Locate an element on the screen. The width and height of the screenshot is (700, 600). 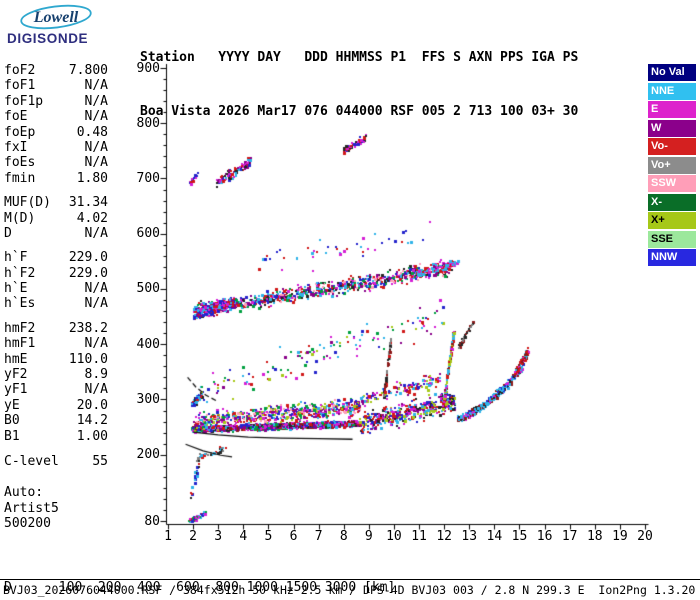
logo-swoosh-icon is located at coordinates (56, 17).